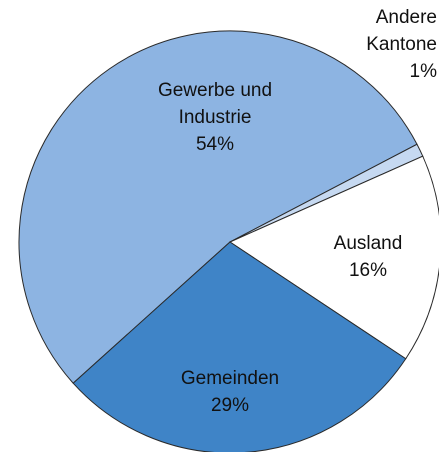 Image resolution: width=439 pixels, height=452 pixels. Describe the element at coordinates (401, 31) in the screenshot. I see `category-name: Andere Kantone` at that location.